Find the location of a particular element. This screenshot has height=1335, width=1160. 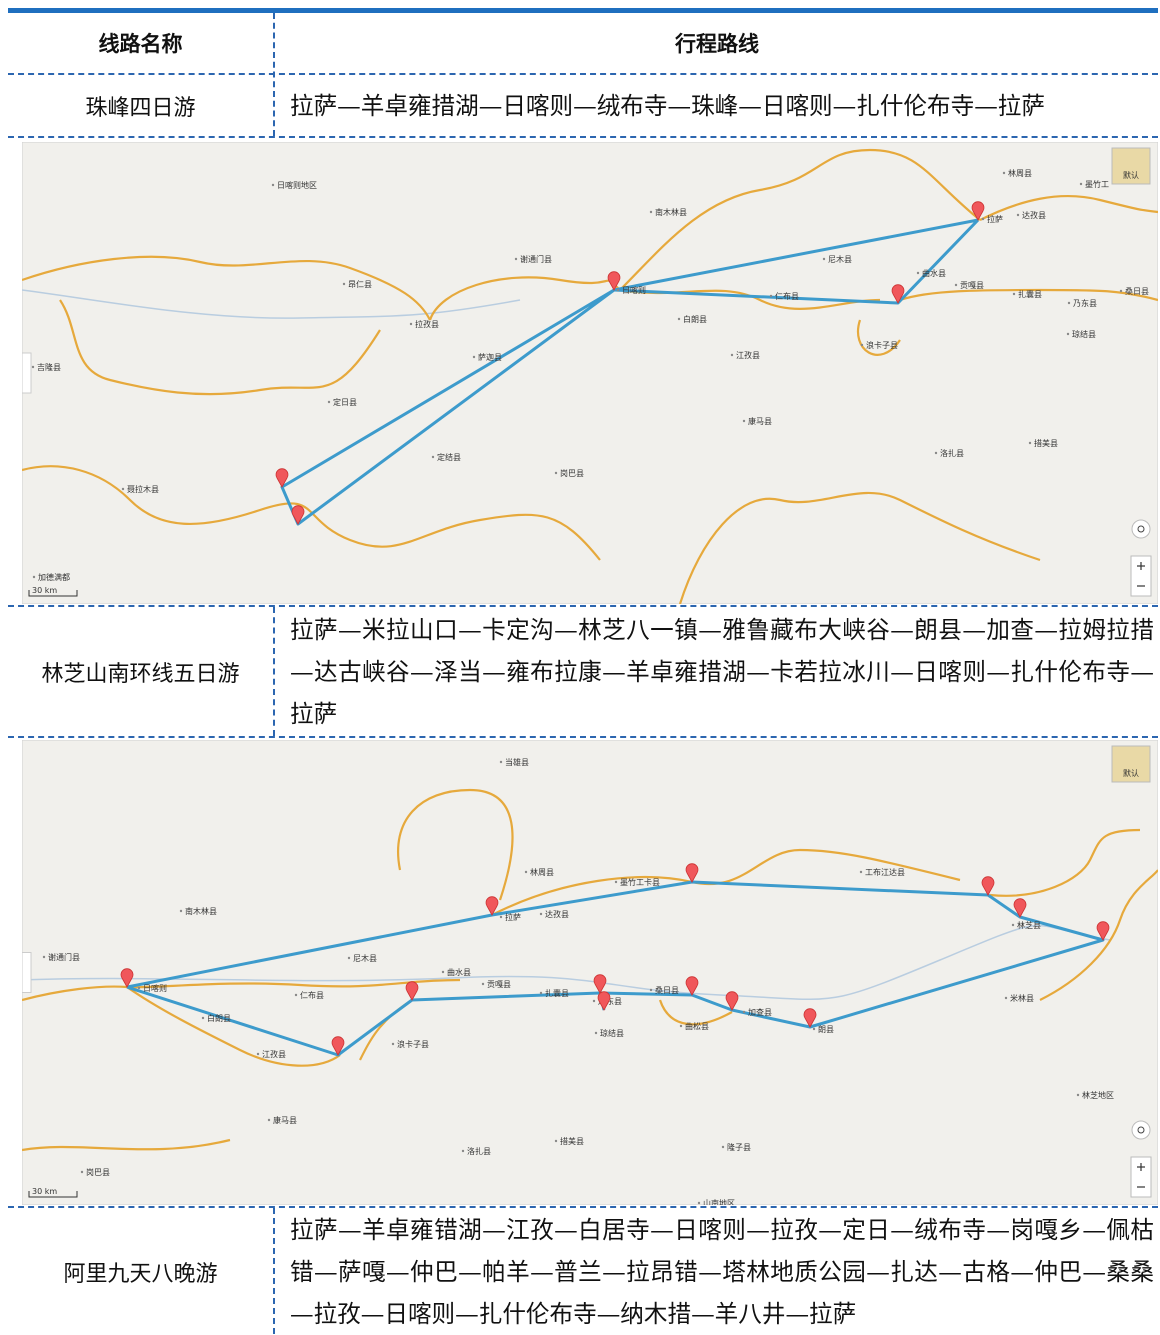

scale-label: 30 km is located at coordinates (44, 1191).